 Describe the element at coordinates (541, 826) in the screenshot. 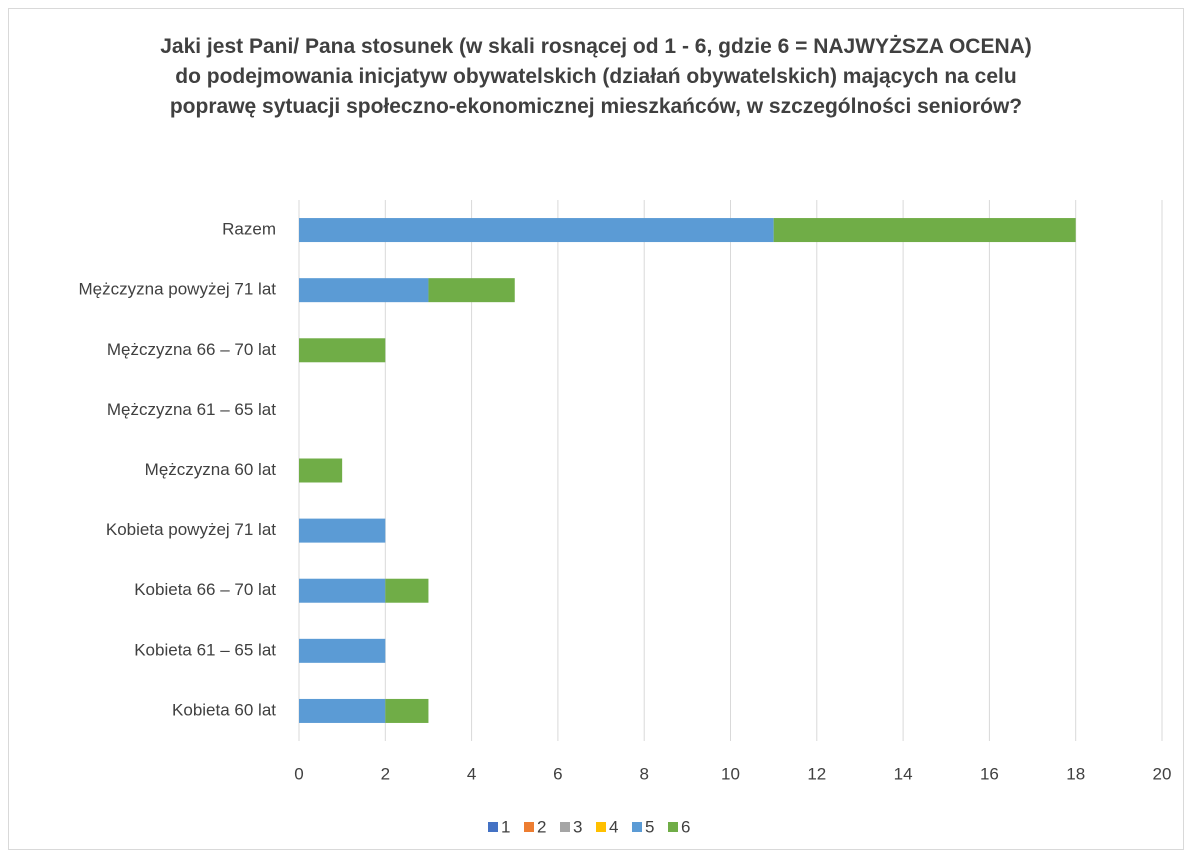

I see `legend-label: 2` at that location.